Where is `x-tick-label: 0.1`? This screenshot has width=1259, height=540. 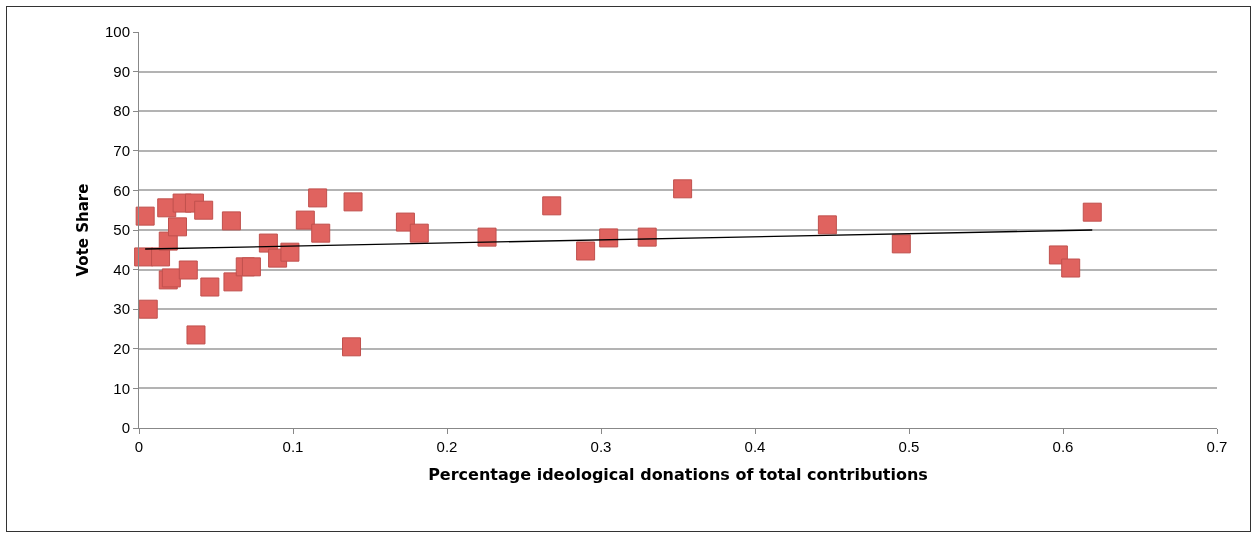 x-tick-label: 0.1 is located at coordinates (293, 446).